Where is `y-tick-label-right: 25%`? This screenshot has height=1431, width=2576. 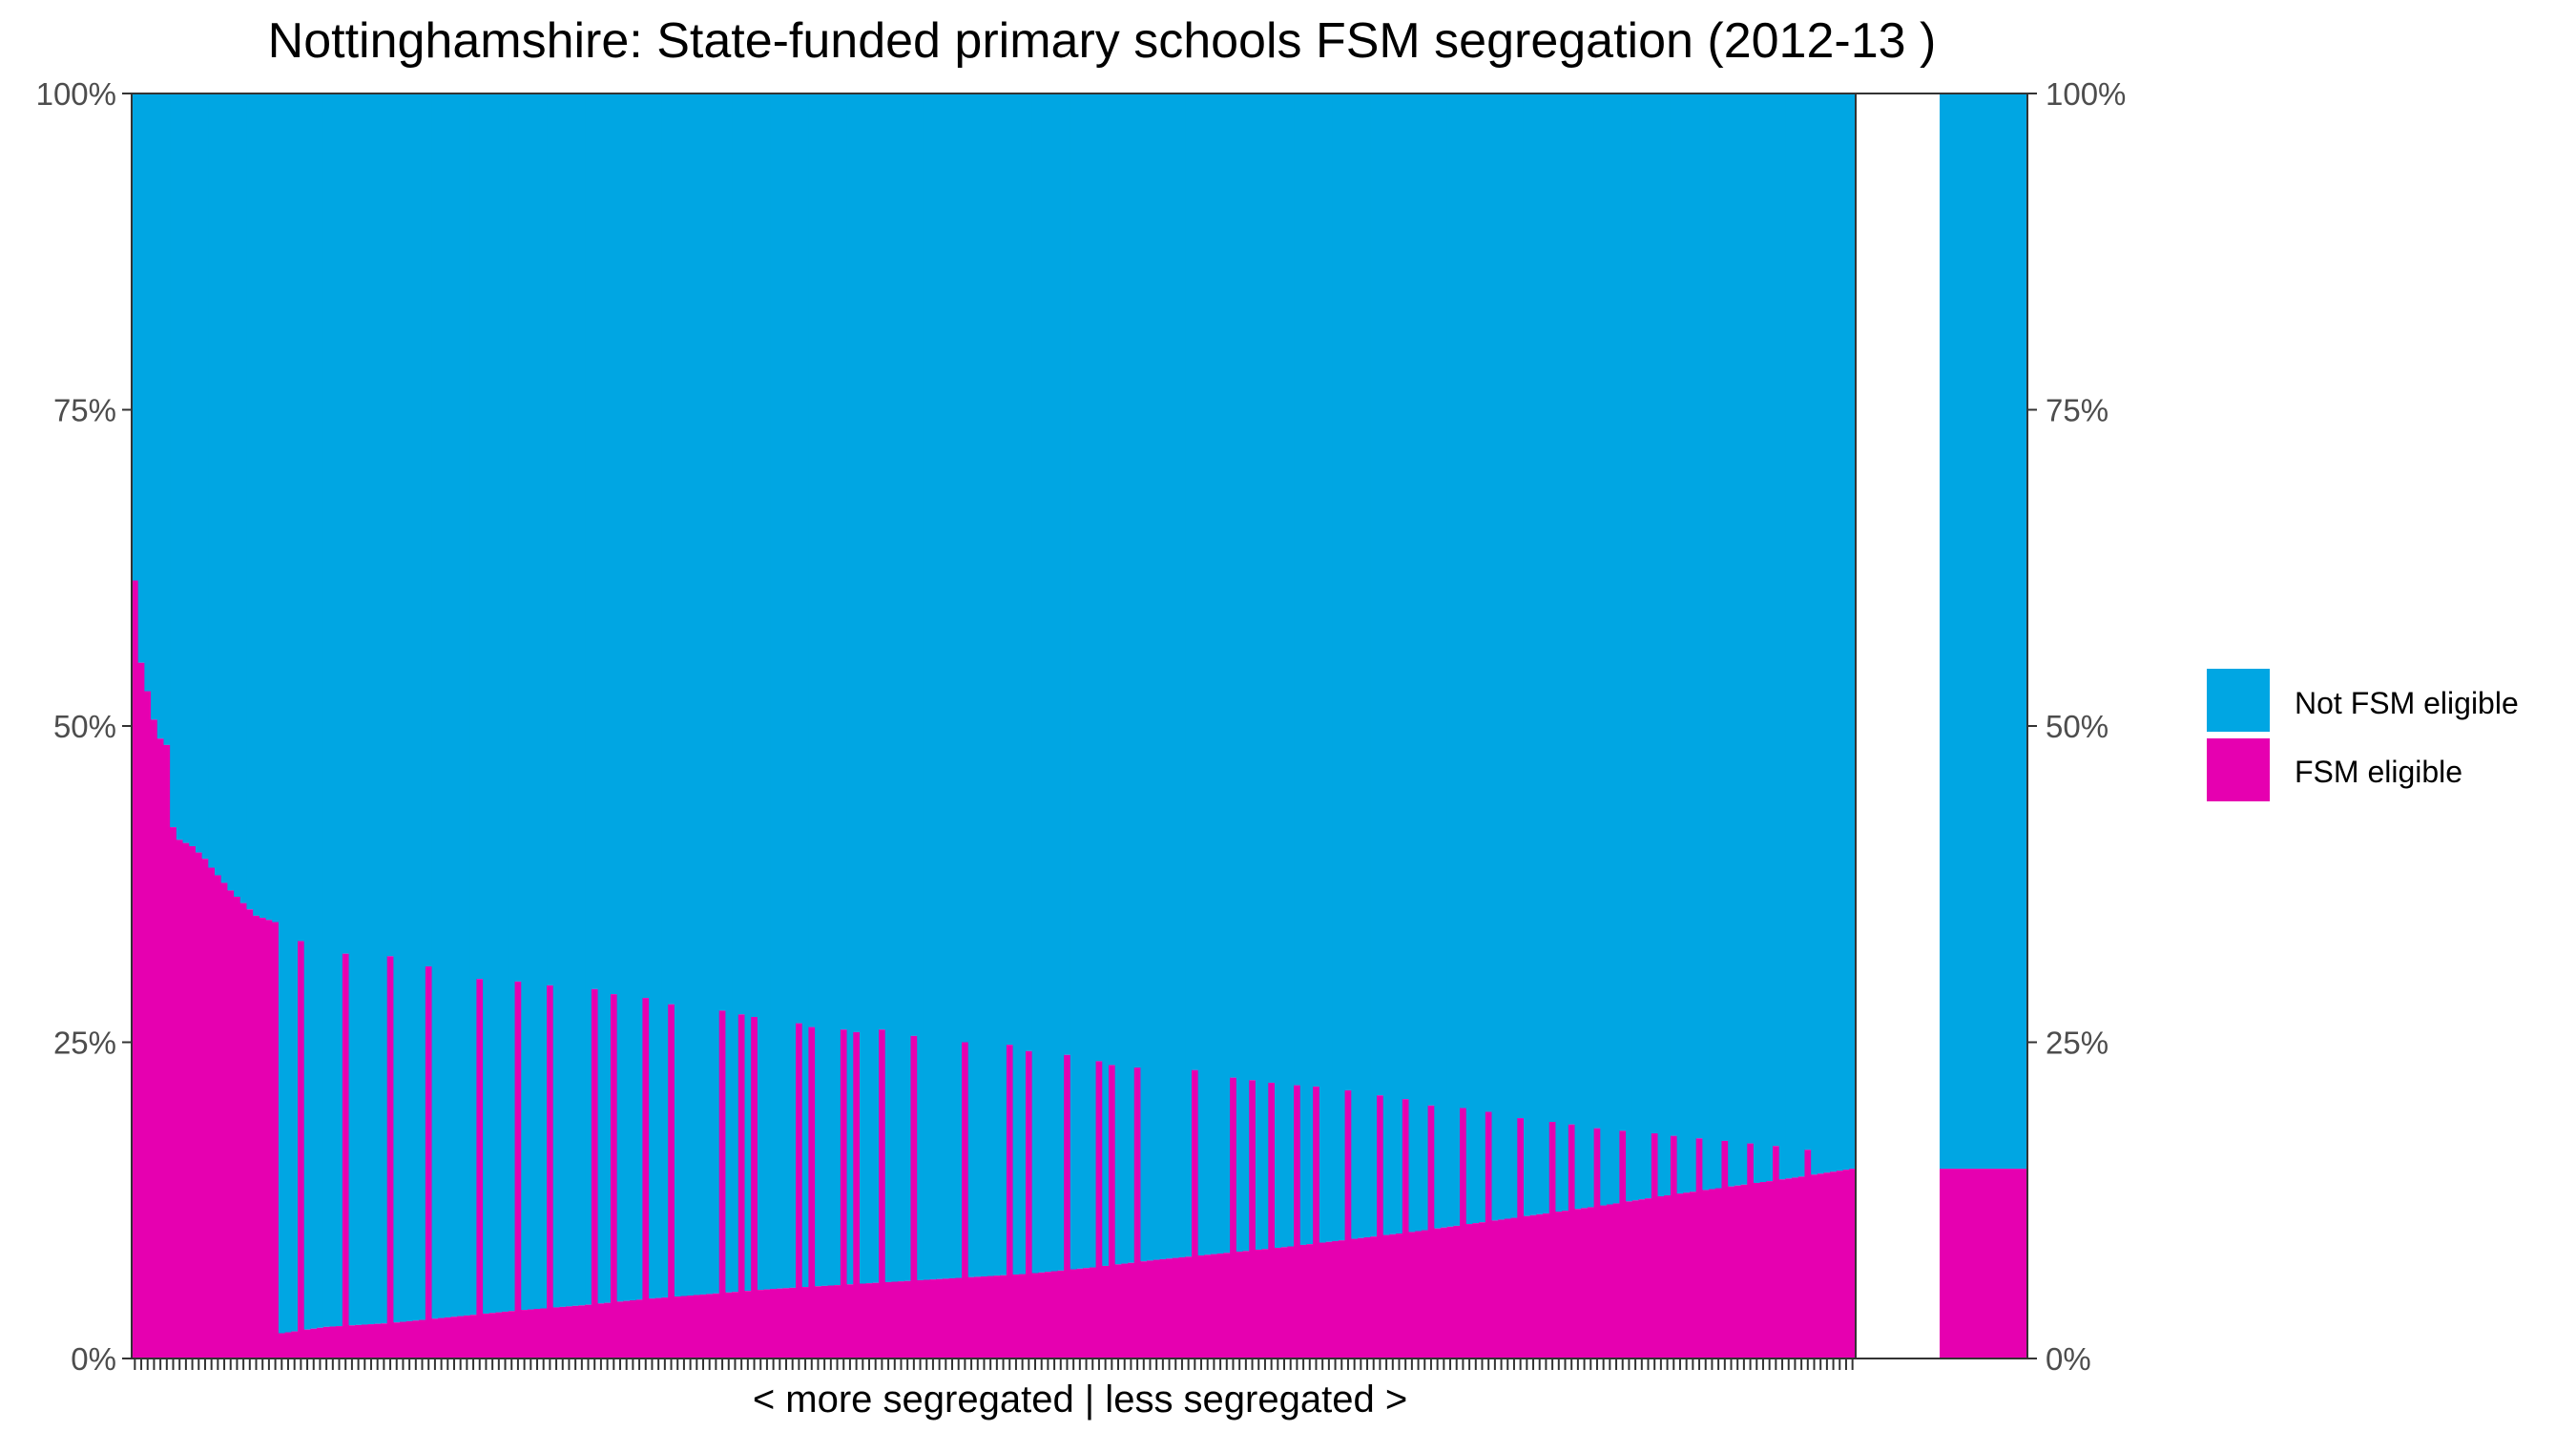 y-tick-label-right: 25% is located at coordinates (2077, 1043).